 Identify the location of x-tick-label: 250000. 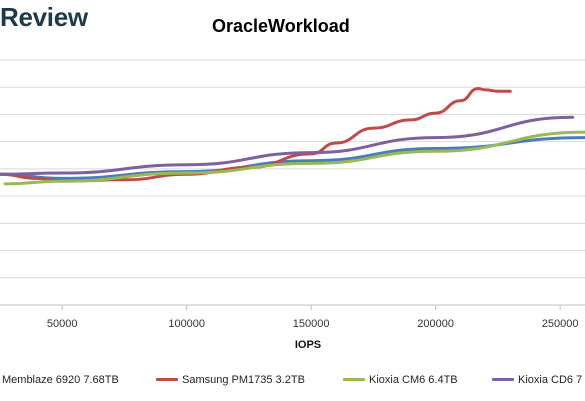
(560, 324).